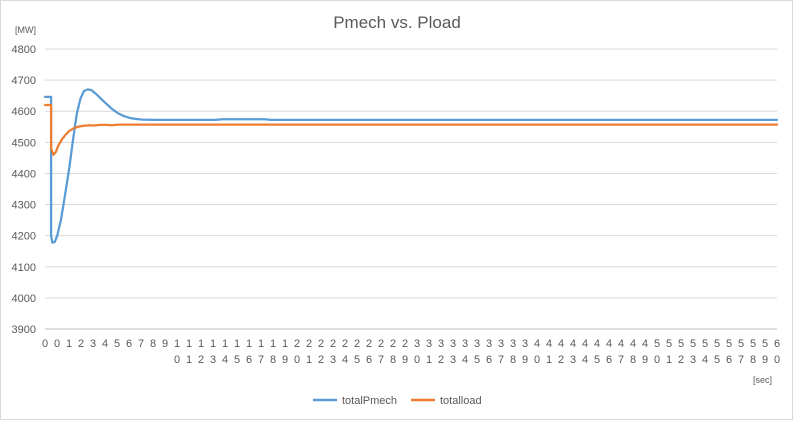 The image size is (793, 421). Describe the element at coordinates (24, 299) in the screenshot. I see `y-tick-label: 4000` at that location.